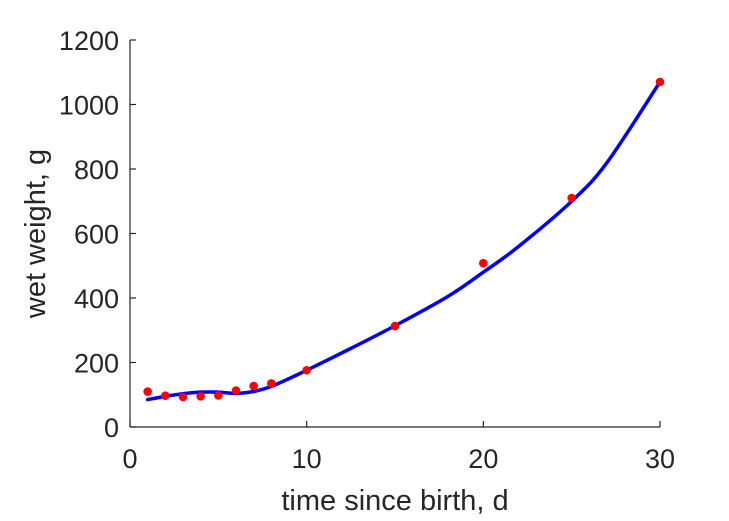 This screenshot has height=521, width=729. What do you see at coordinates (129, 459) in the screenshot?
I see `x-tick-label: 0` at bounding box center [129, 459].